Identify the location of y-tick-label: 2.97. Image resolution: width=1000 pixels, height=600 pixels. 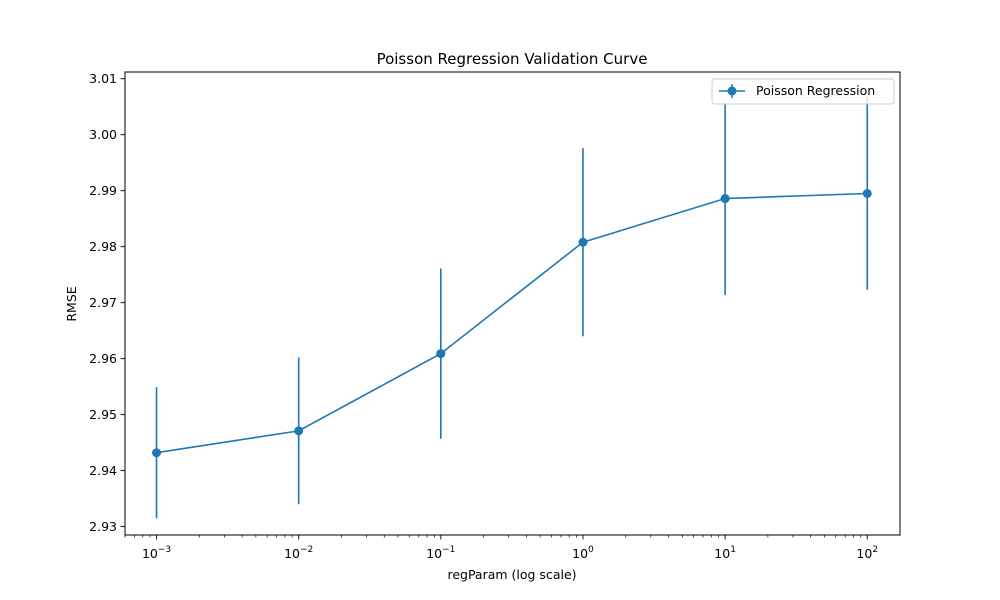
(103, 302).